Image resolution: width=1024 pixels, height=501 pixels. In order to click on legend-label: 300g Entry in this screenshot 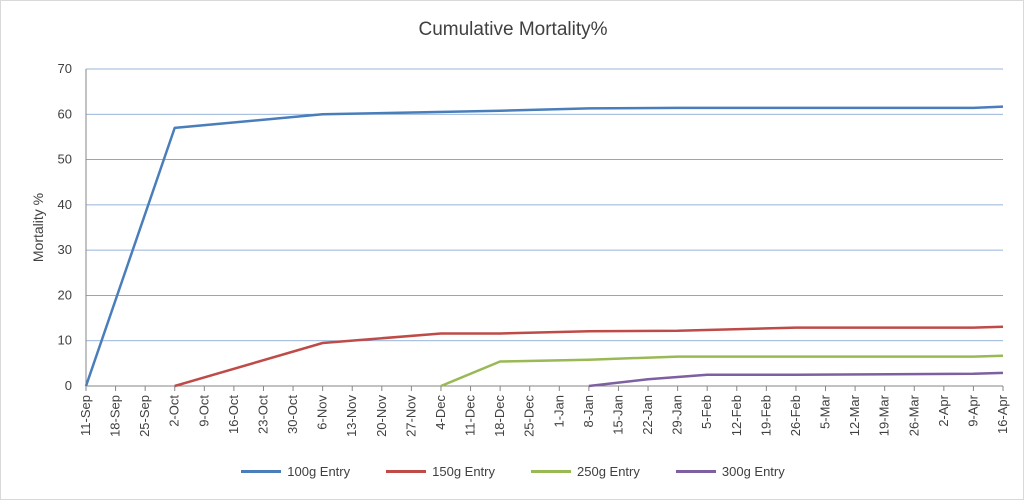, I will do `click(753, 471)`.